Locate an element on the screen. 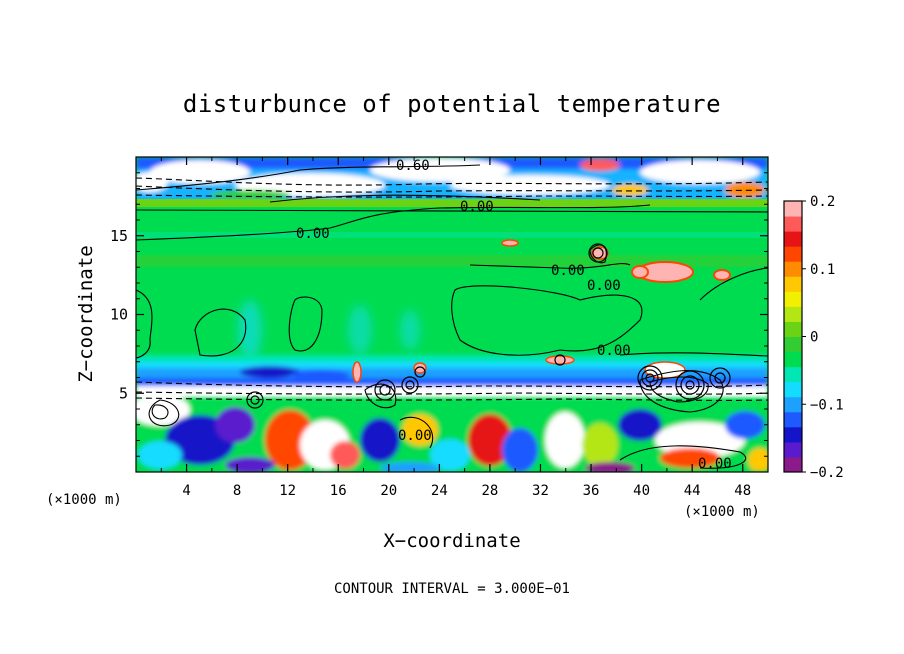  colorbar-tick-label: 0 is located at coordinates (814, 338).